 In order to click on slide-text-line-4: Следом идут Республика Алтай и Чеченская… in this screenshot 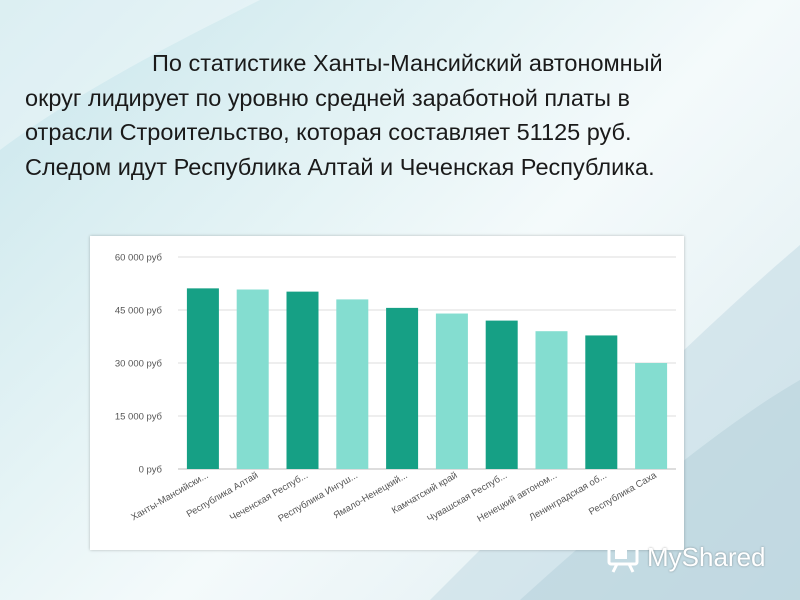, I will do `click(340, 166)`.